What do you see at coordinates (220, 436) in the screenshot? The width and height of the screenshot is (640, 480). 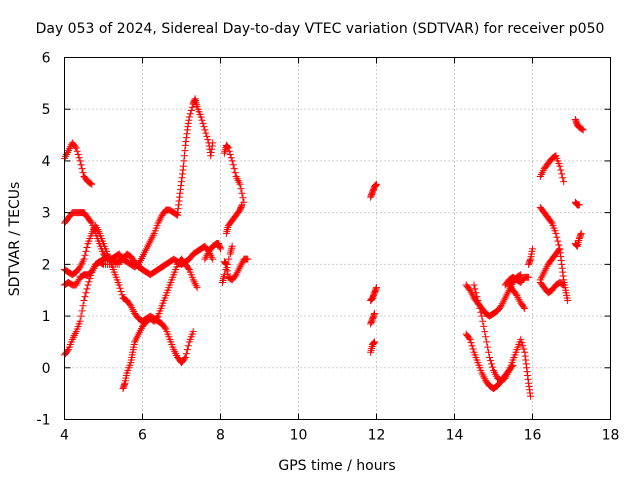 I see `x-tick-label: 8` at bounding box center [220, 436].